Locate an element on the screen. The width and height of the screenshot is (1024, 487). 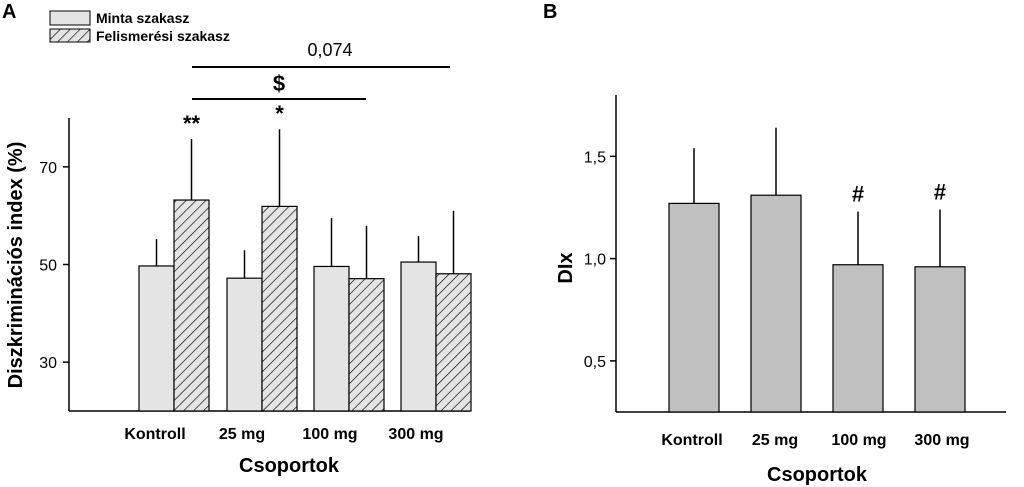
panel-a-significance-star: * is located at coordinates (279, 113).